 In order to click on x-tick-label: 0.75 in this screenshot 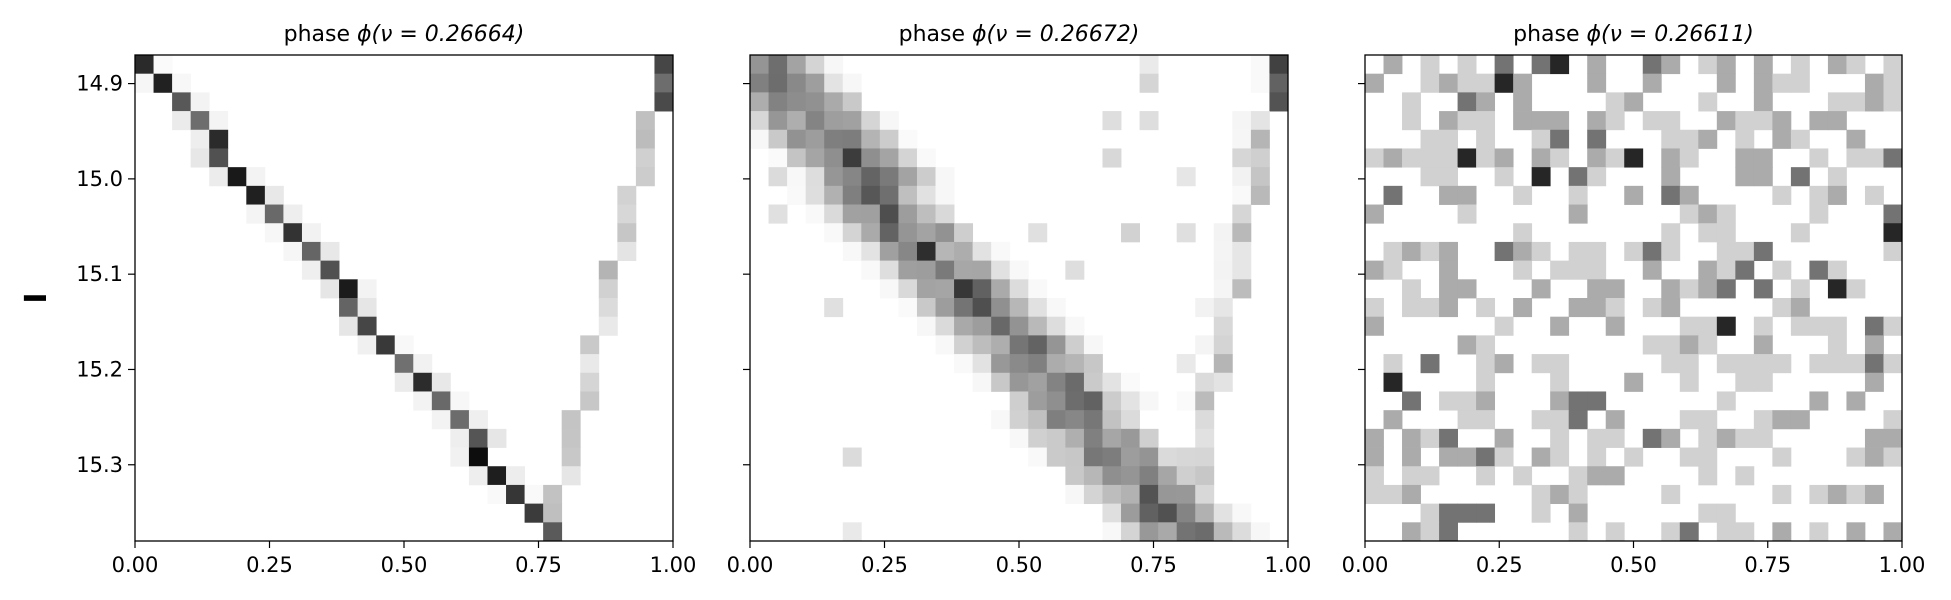, I will do `click(538, 565)`.